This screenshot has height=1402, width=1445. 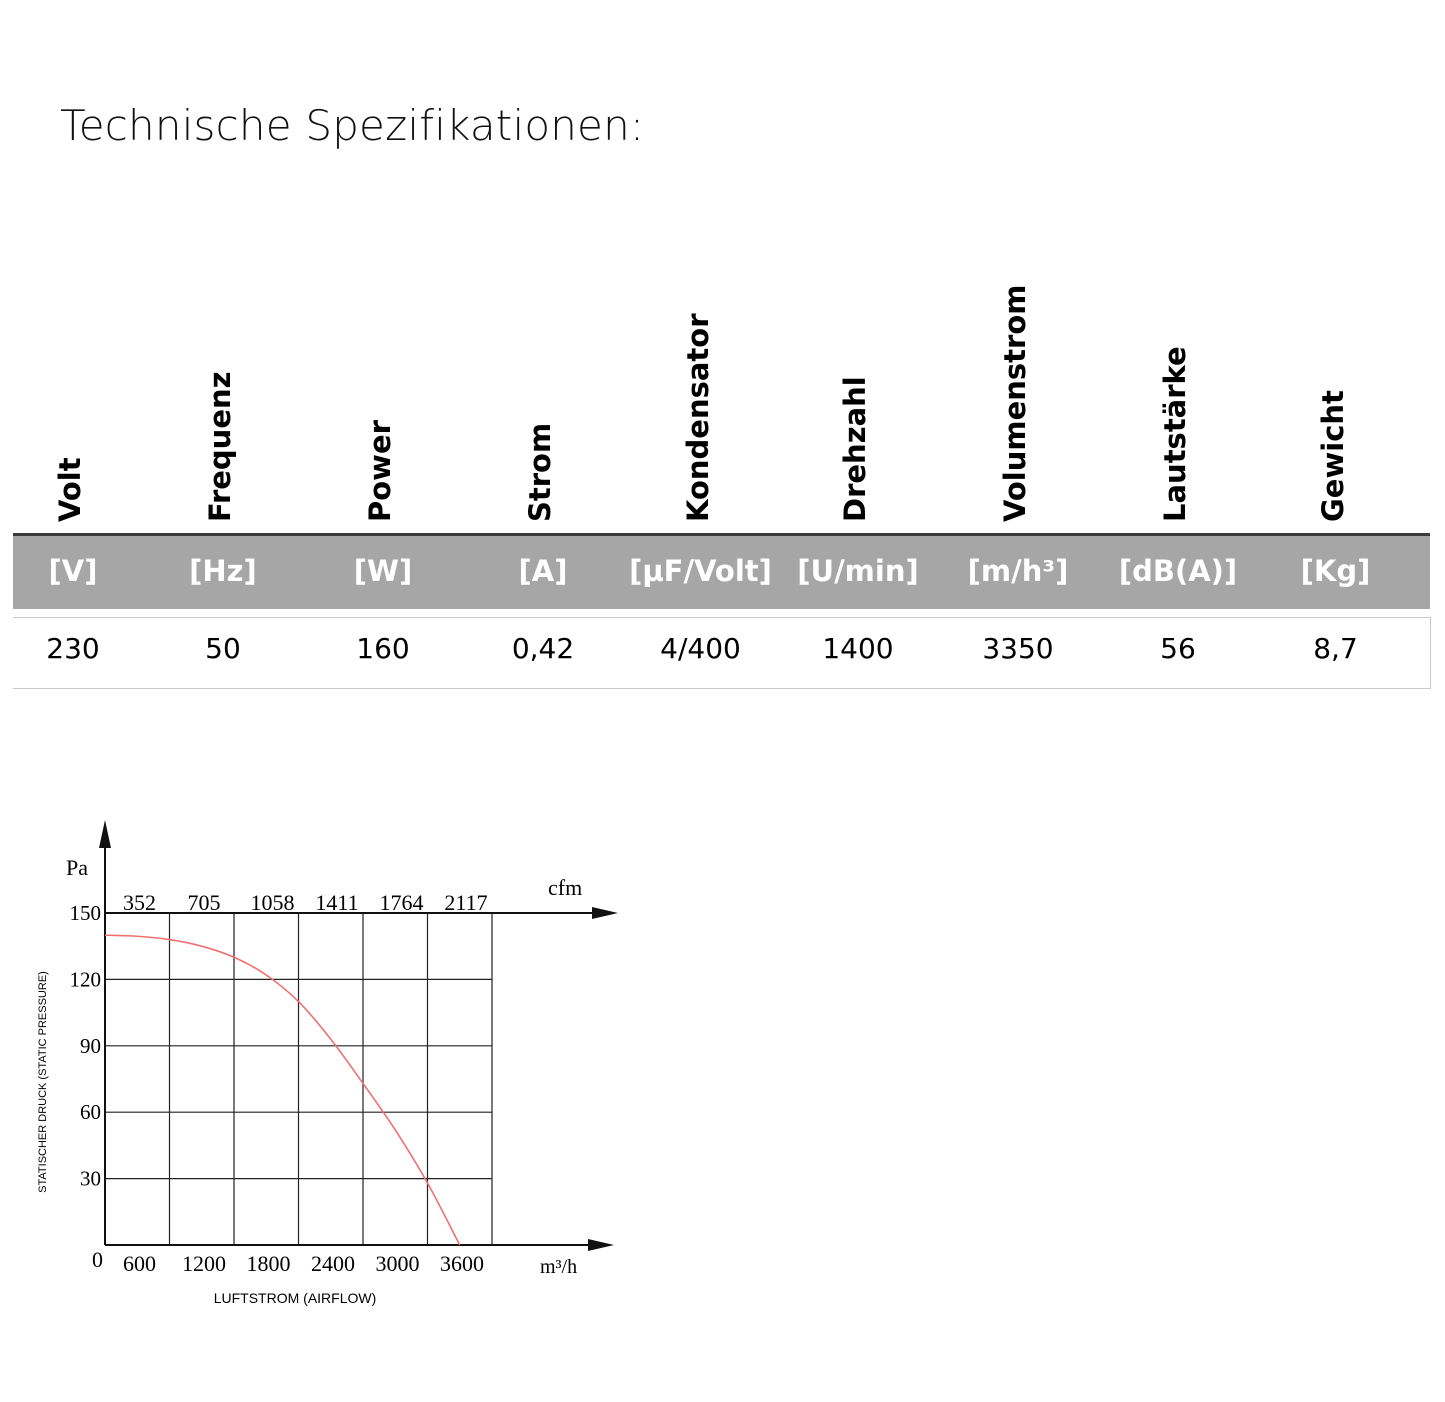 I want to click on chart-axes, so click(x=358, y=1035).